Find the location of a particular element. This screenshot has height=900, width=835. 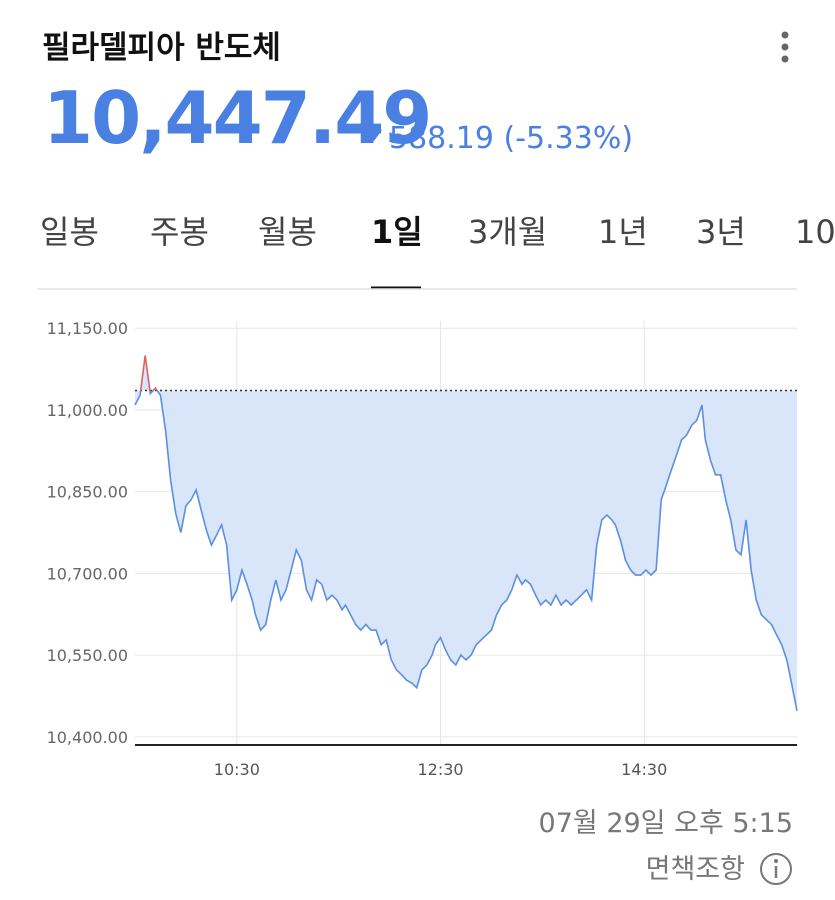

tab: 1년 is located at coordinates (623, 232).